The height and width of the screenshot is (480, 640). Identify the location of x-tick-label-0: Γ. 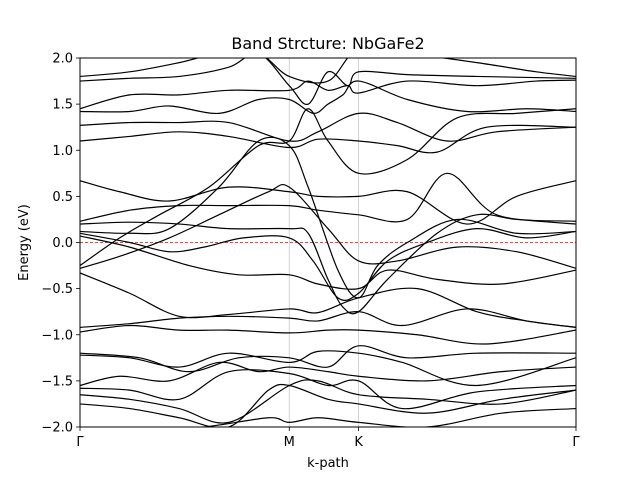
(80, 442).